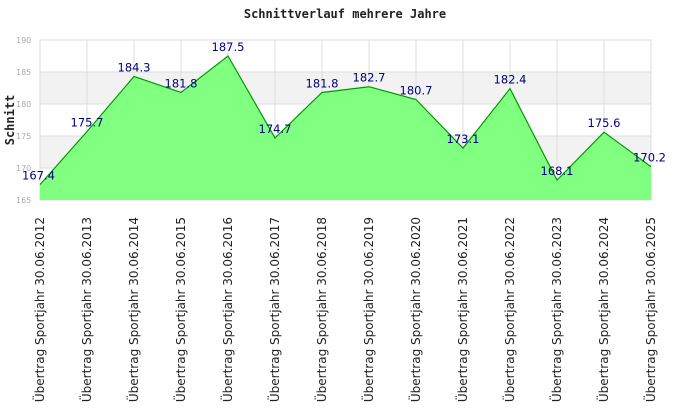 Image resolution: width=690 pixels, height=420 pixels. I want to click on plot-band, so click(345, 56).